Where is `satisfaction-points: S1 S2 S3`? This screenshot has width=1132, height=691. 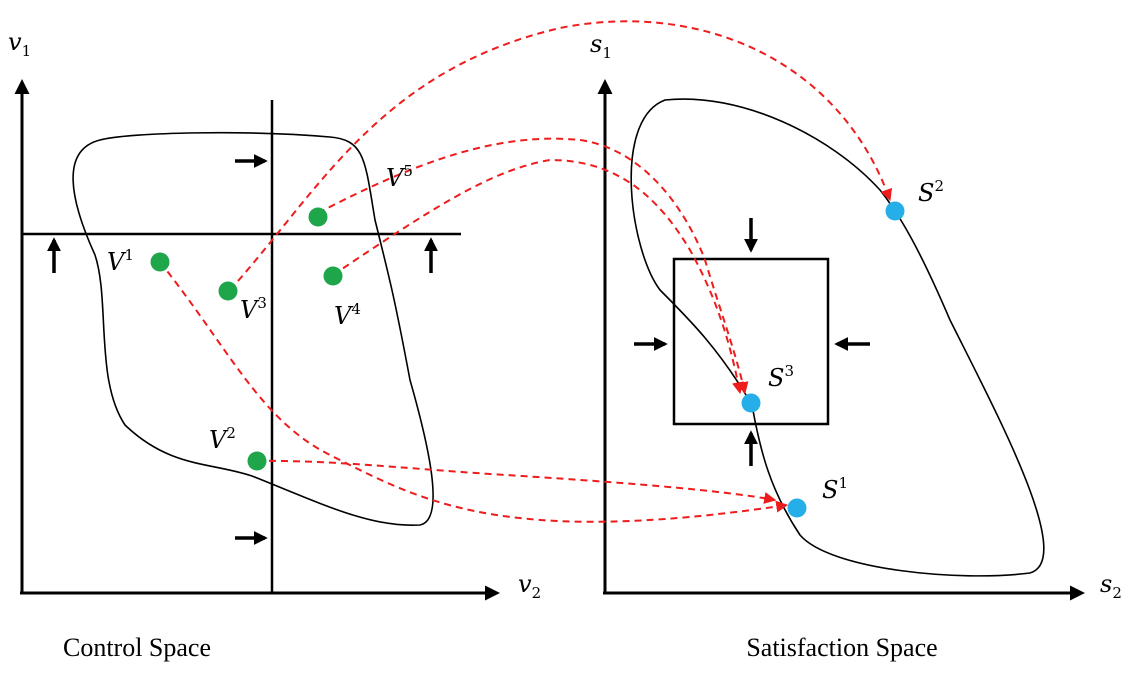 satisfaction-points: S1 S2 S3 is located at coordinates (842, 347).